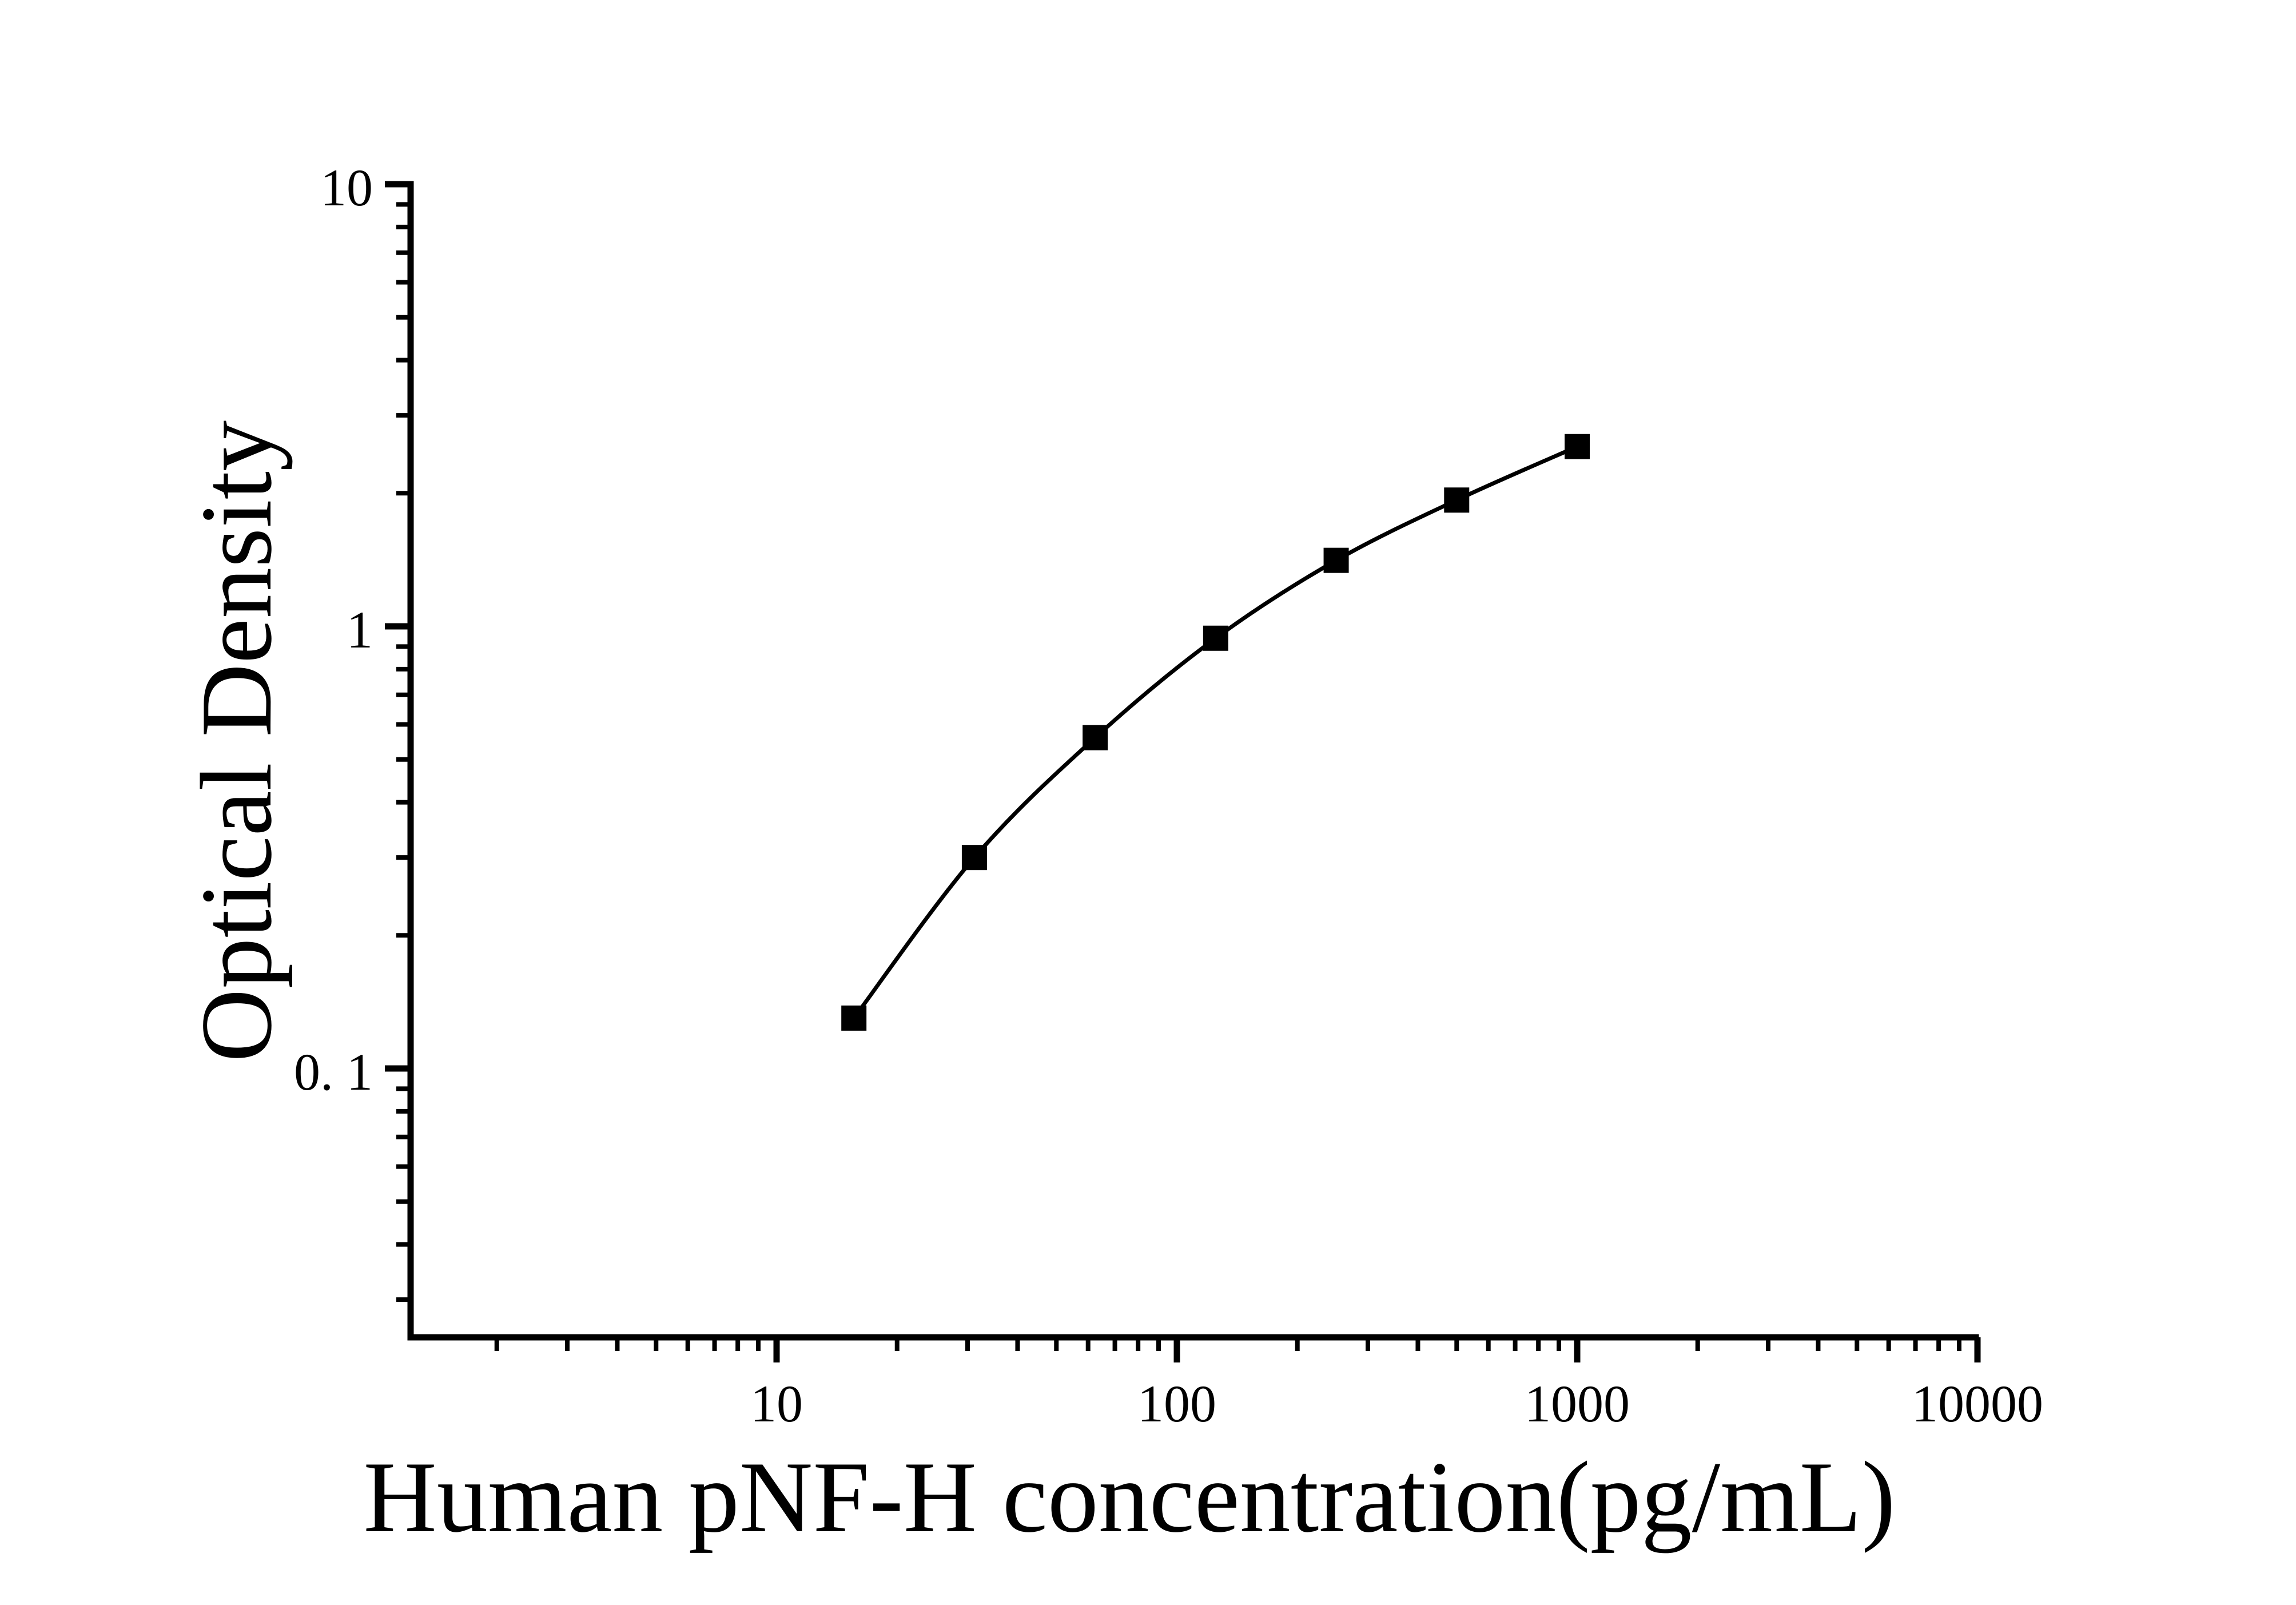 The image size is (2296, 1605). What do you see at coordinates (333, 1072) in the screenshot?
I see `y-tick-label-0-1: 0. 1` at bounding box center [333, 1072].